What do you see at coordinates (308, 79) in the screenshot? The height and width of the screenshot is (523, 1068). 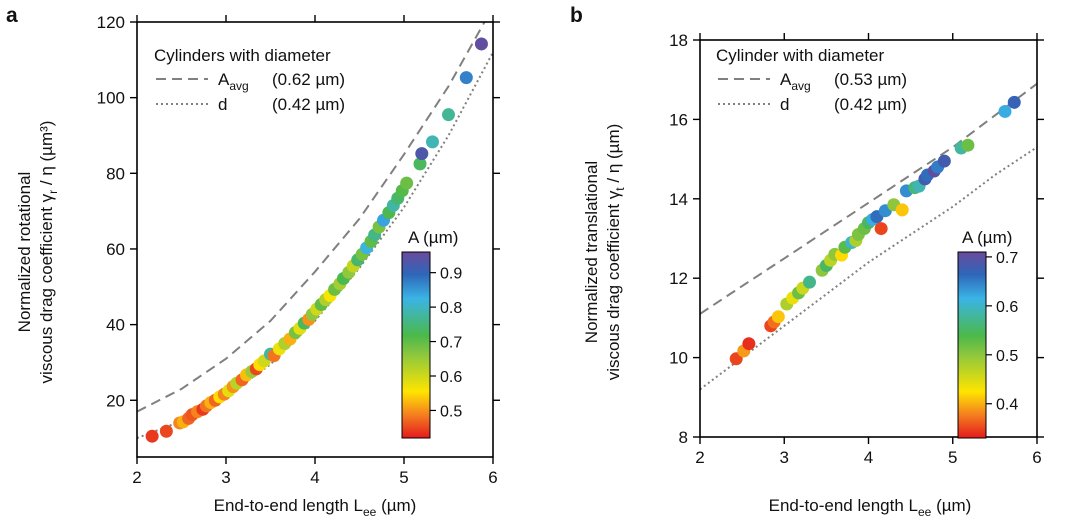 I see `legend-entry-a-1-value: (0.62 µm)` at bounding box center [308, 79].